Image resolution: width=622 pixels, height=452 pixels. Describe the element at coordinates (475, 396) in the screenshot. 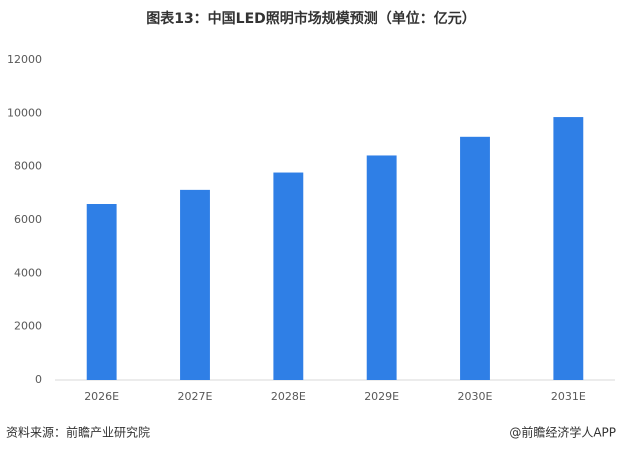

I see `x-tick-label: 2030E` at that location.